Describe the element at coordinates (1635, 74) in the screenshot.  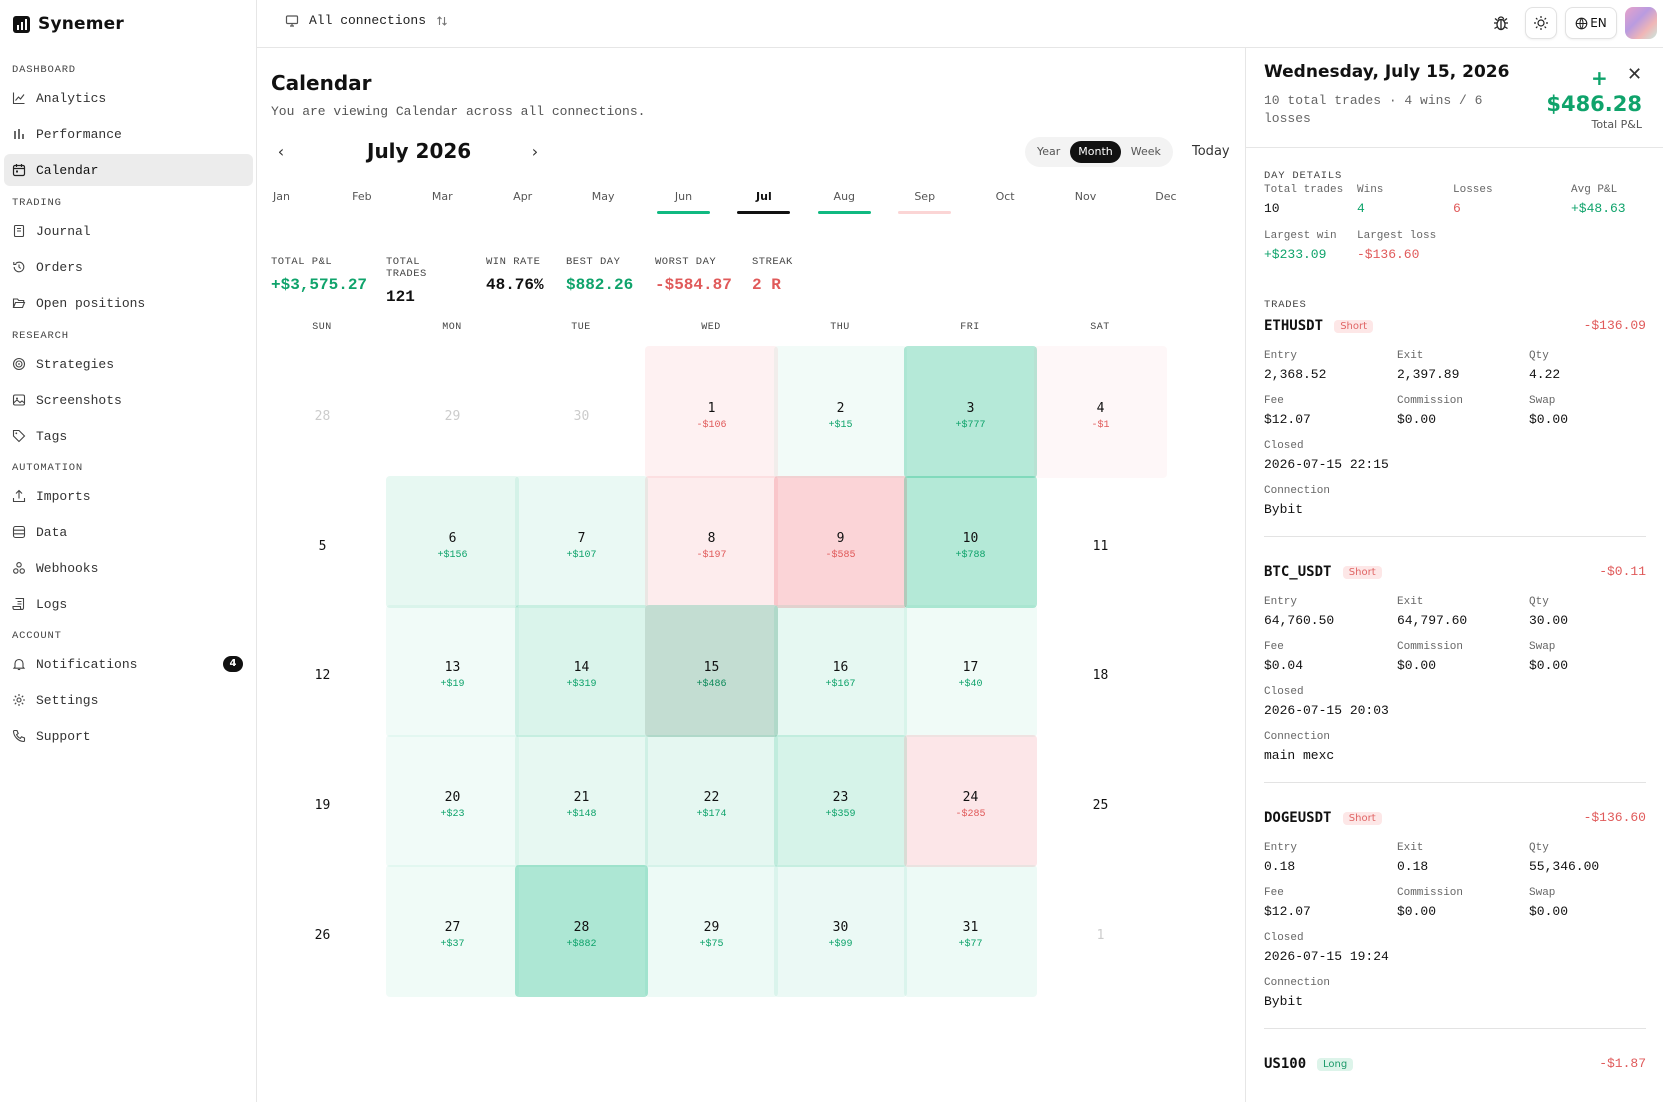
I see `close-panel-button: ✕` at that location.